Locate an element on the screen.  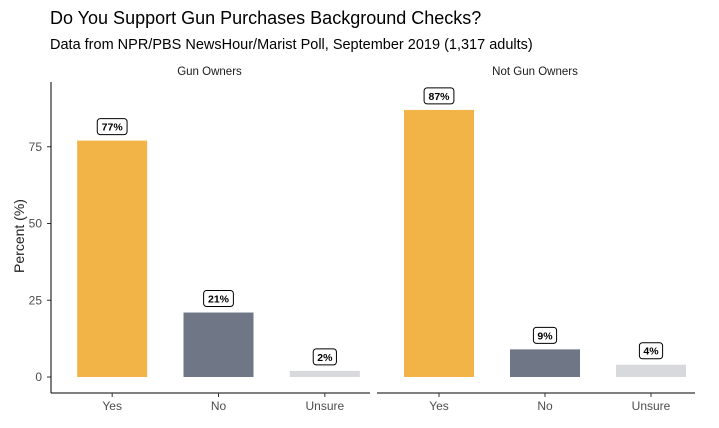
y-tick-label: 50 is located at coordinates (36, 224).